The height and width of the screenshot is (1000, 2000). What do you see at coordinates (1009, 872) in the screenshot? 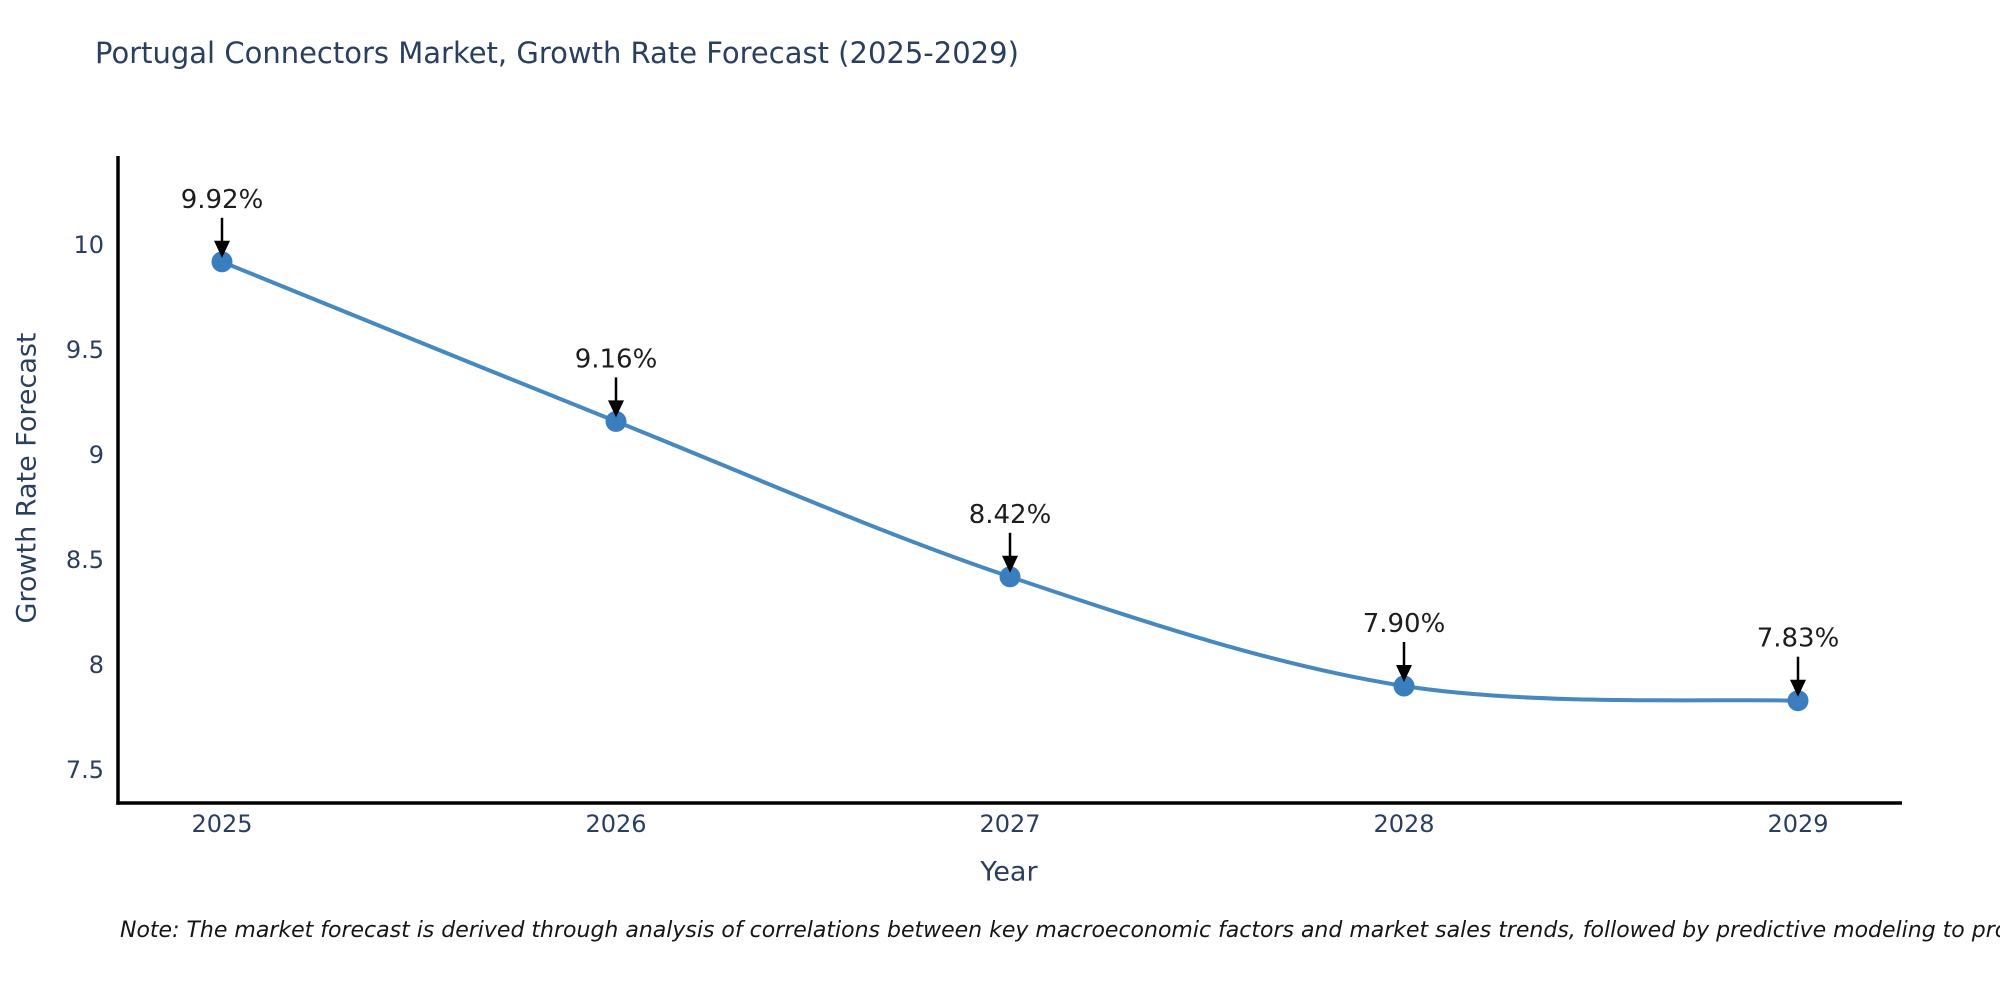
I see `x-axis-title: Year` at bounding box center [1009, 872].